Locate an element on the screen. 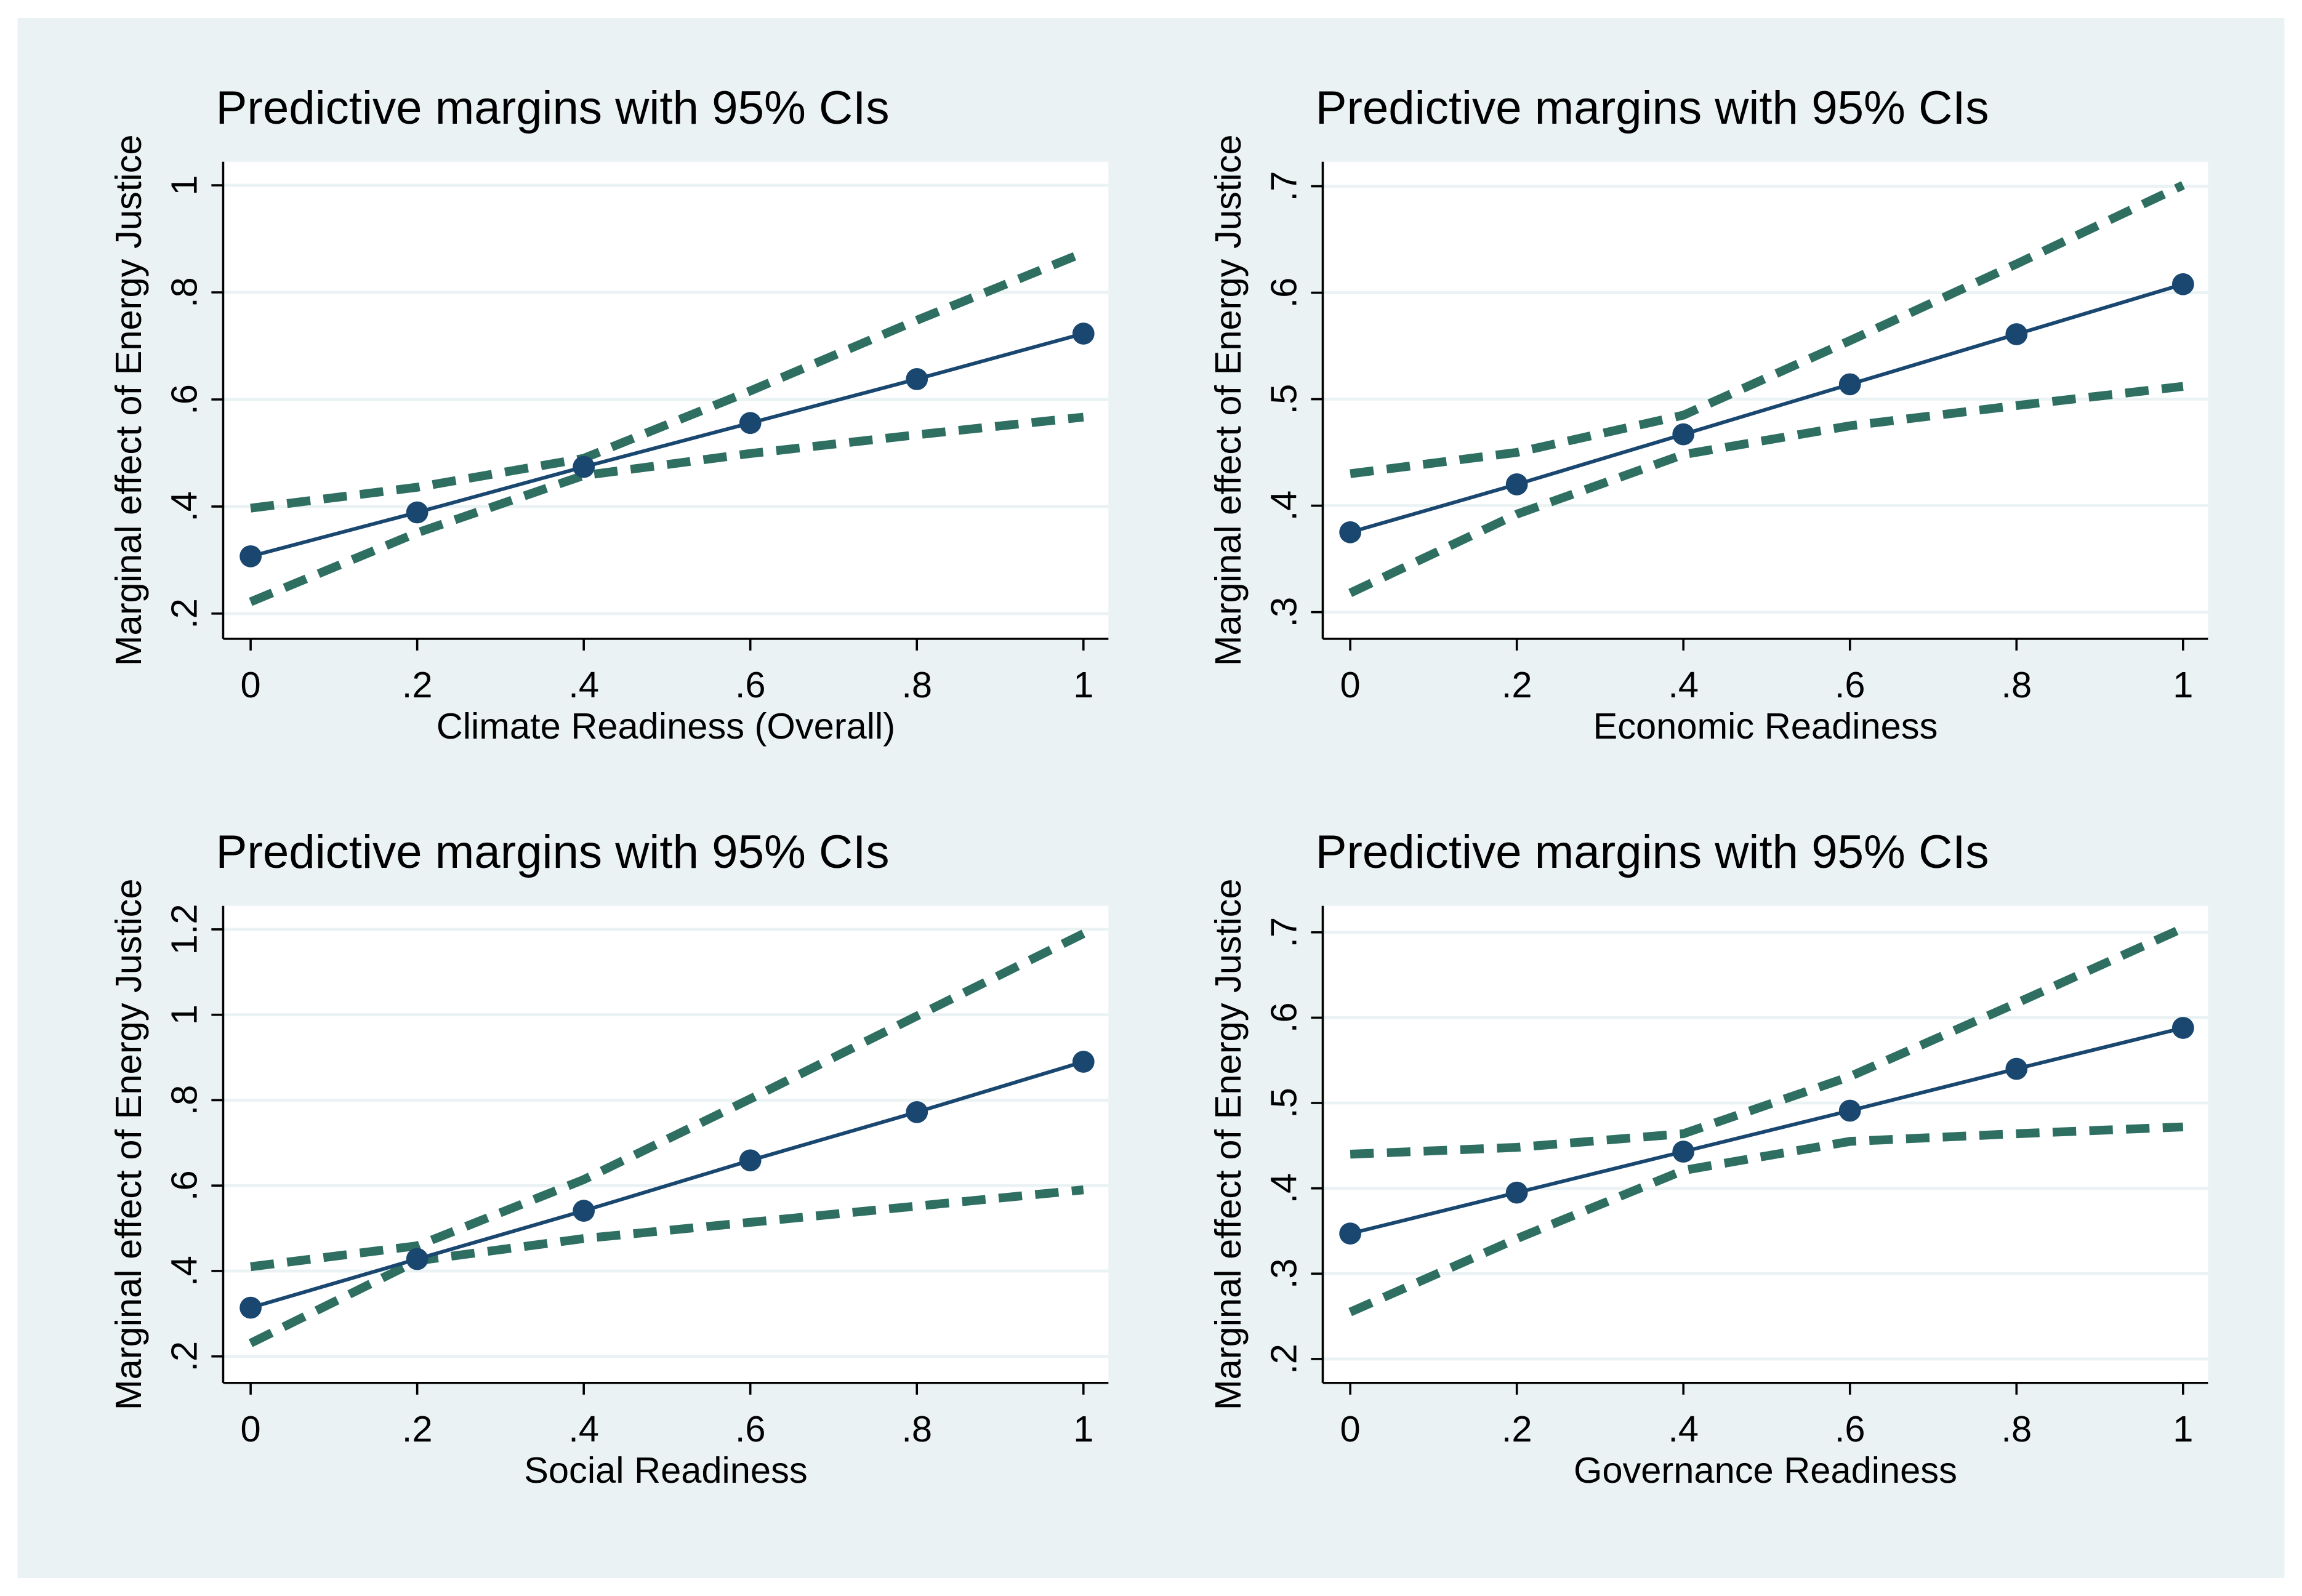  y-tick-label: 1.2 is located at coordinates (184, 929).